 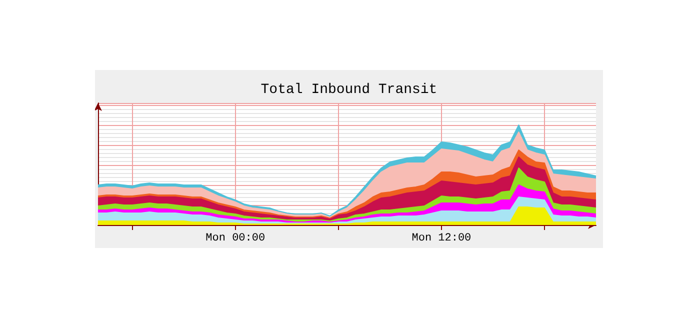 What do you see at coordinates (349, 90) in the screenshot?
I see `chart-title: Total Inbound Transit` at bounding box center [349, 90].